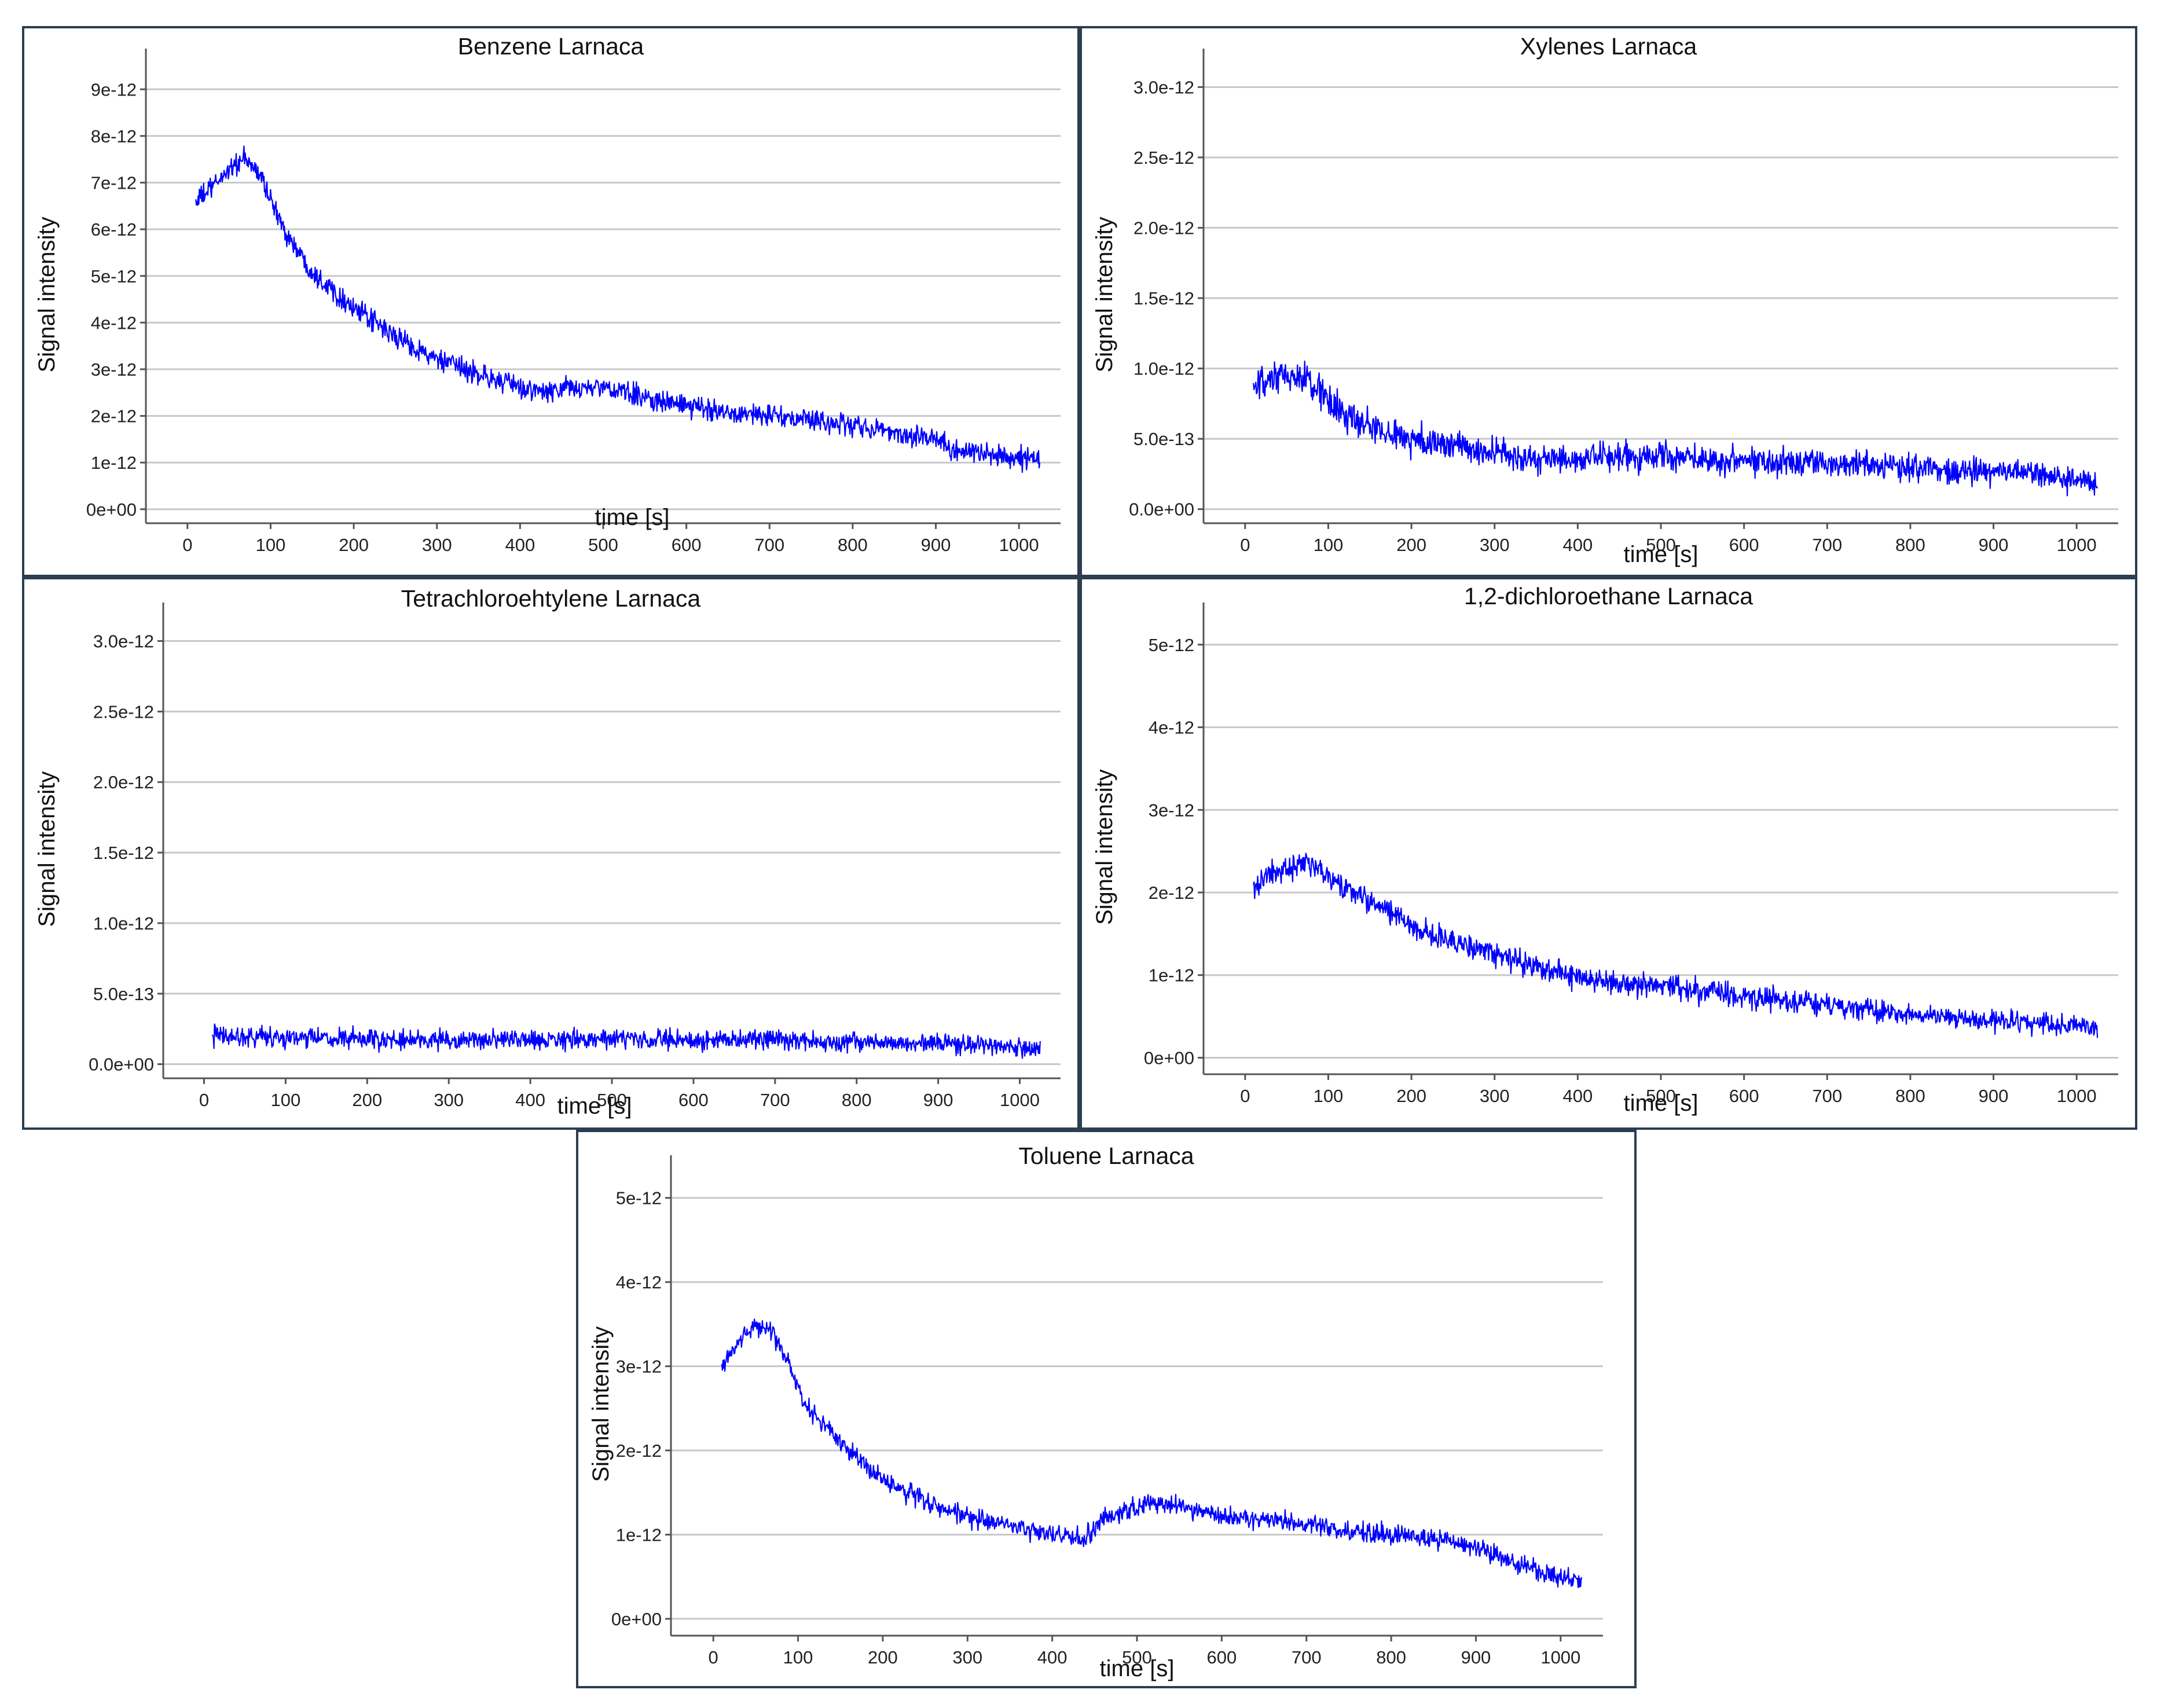 The image size is (2157, 1708). I want to click on y-tick-label: 9e-12, so click(114, 89).